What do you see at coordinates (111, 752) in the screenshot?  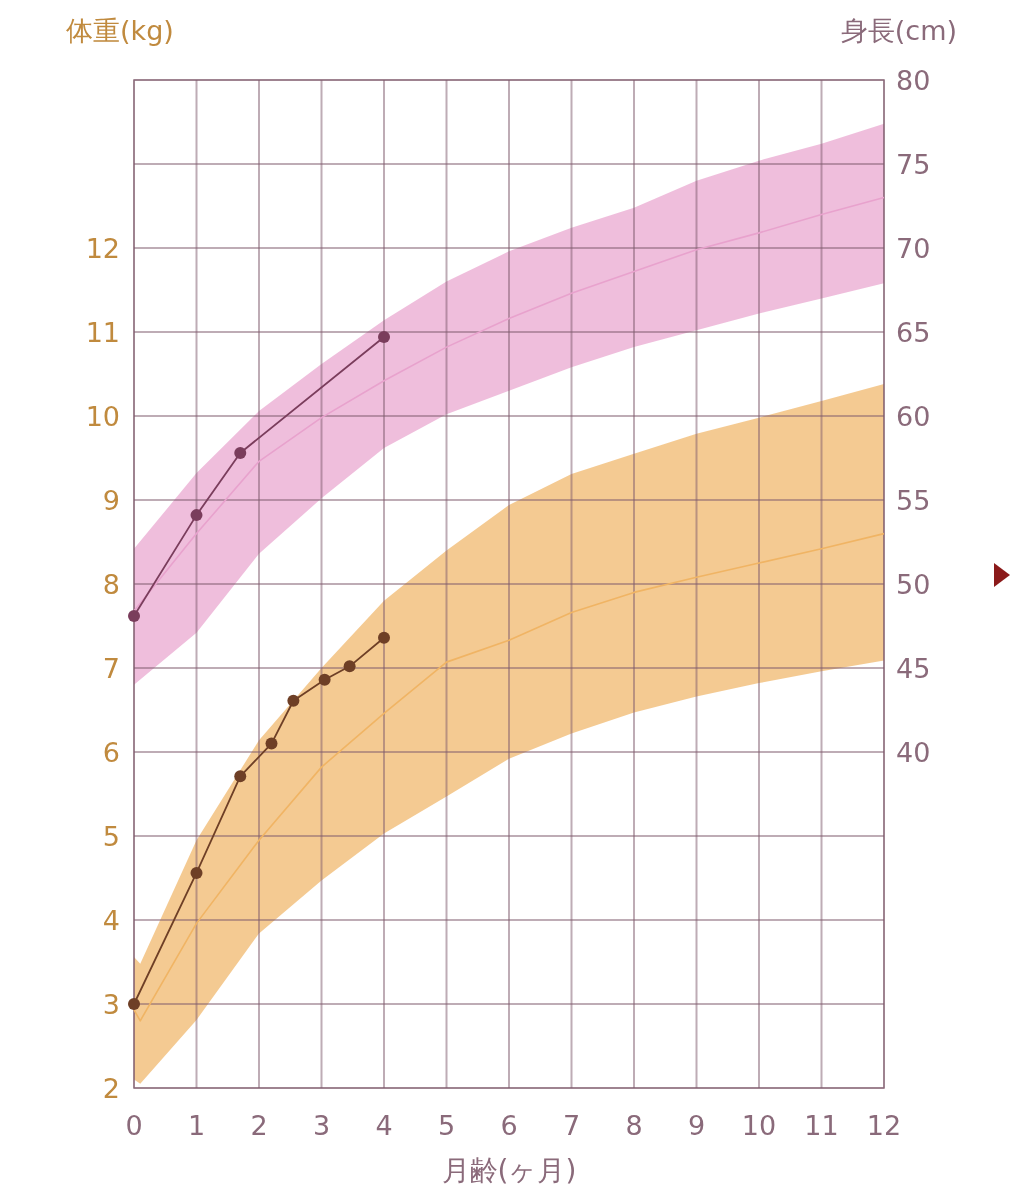 I see `y-tick-label: 6` at bounding box center [111, 752].